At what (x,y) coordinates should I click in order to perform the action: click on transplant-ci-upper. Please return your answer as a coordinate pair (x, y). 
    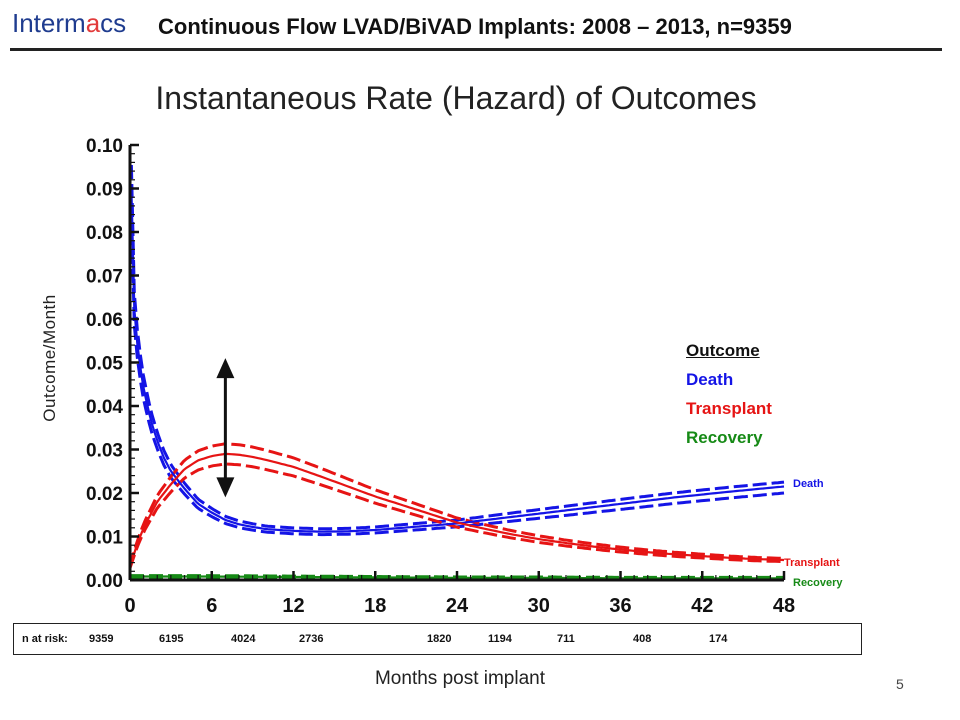
    Looking at the image, I should click on (456, 504).